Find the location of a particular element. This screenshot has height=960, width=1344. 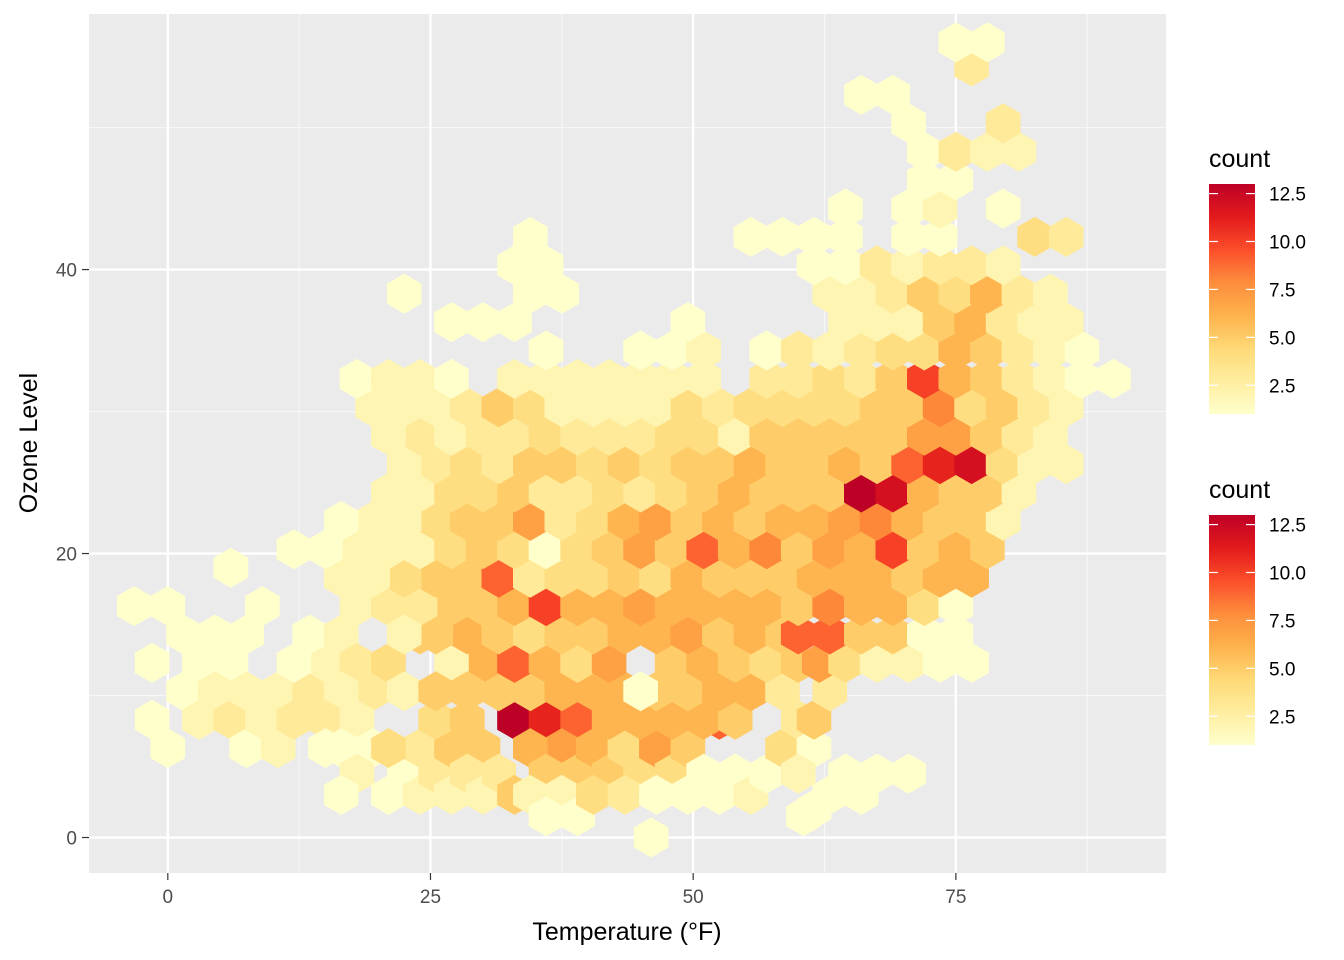

legend-tick-label: 5.0 is located at coordinates (1282, 669).